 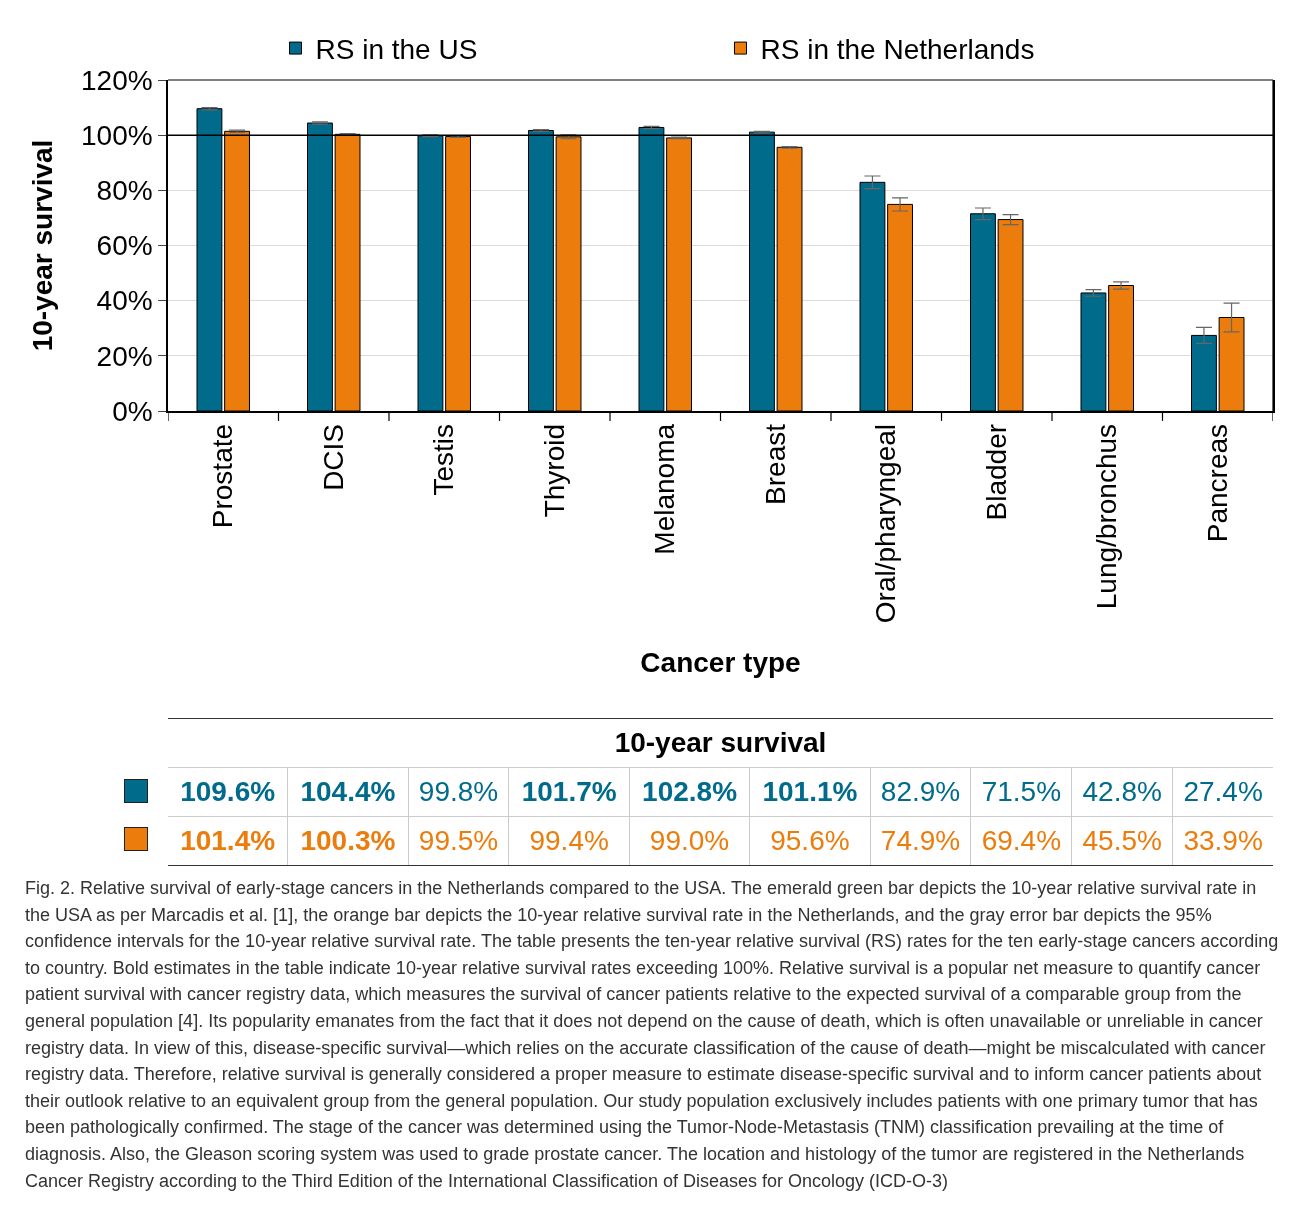 I want to click on x-tick-label: Prostate, so click(x=223, y=476).